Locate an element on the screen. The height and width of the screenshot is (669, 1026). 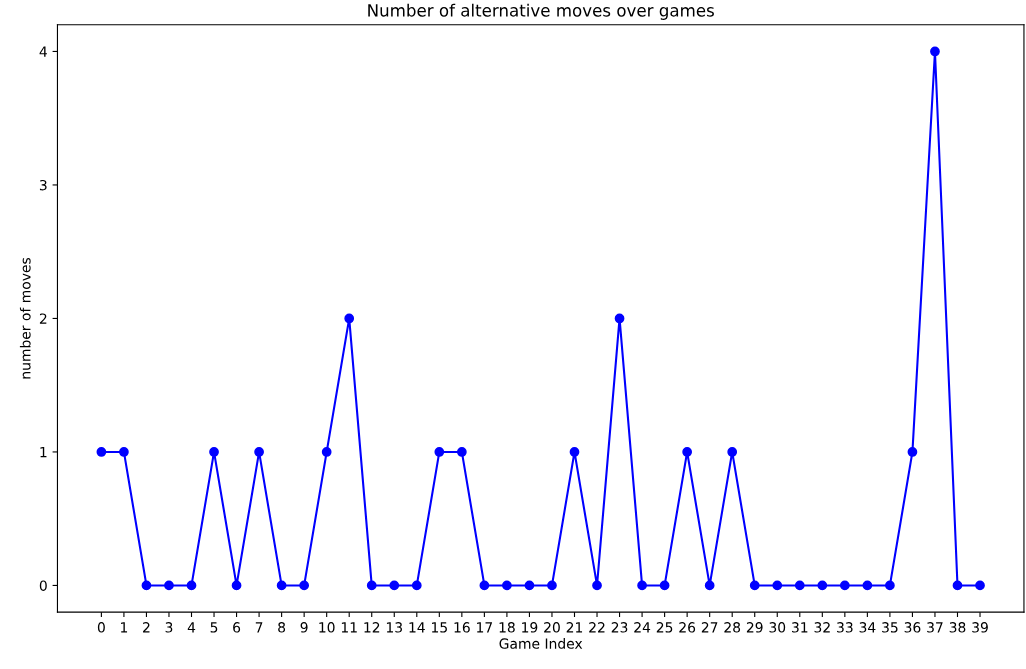
x-tick-label: 12 is located at coordinates (372, 627).